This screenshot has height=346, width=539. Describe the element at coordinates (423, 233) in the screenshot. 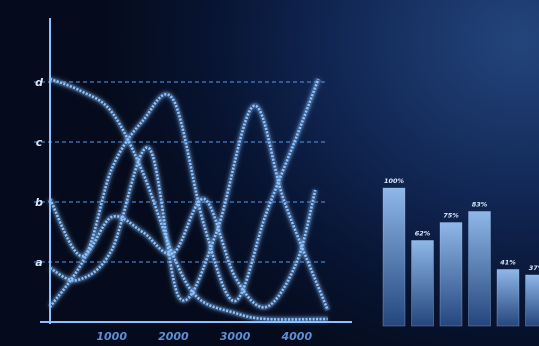

I see `bar-value-label: 62%` at that location.